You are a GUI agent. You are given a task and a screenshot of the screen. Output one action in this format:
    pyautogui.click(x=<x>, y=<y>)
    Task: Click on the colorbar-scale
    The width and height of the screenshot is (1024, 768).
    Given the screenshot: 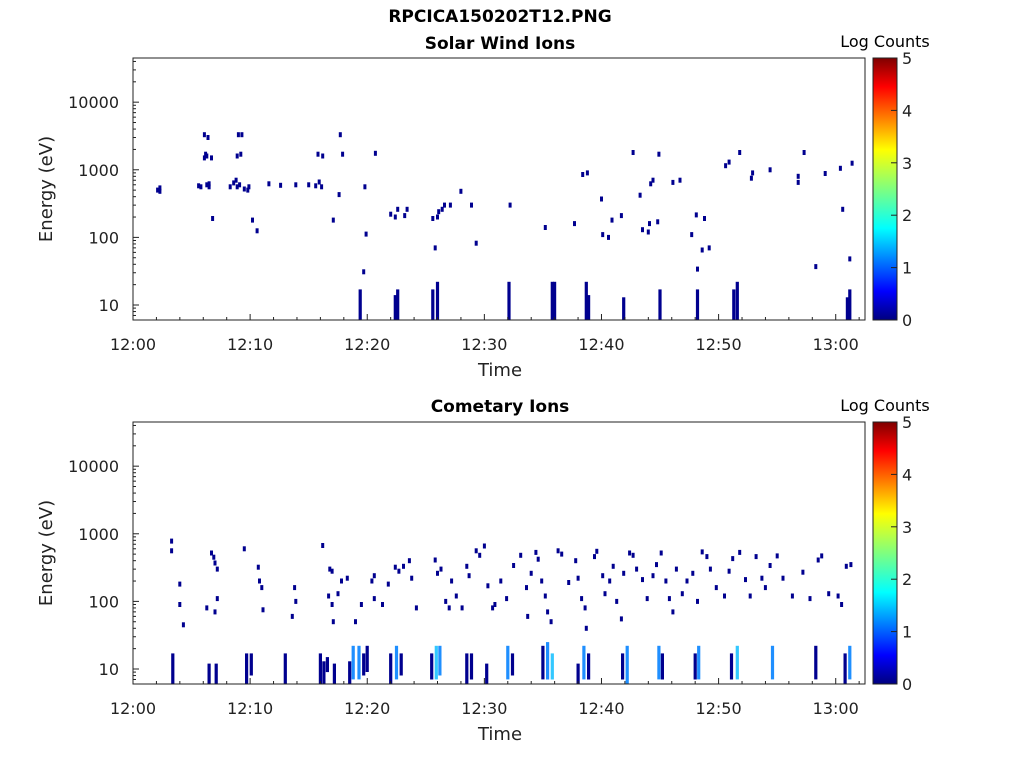 What is the action you would take?
    pyautogui.click(x=885, y=553)
    